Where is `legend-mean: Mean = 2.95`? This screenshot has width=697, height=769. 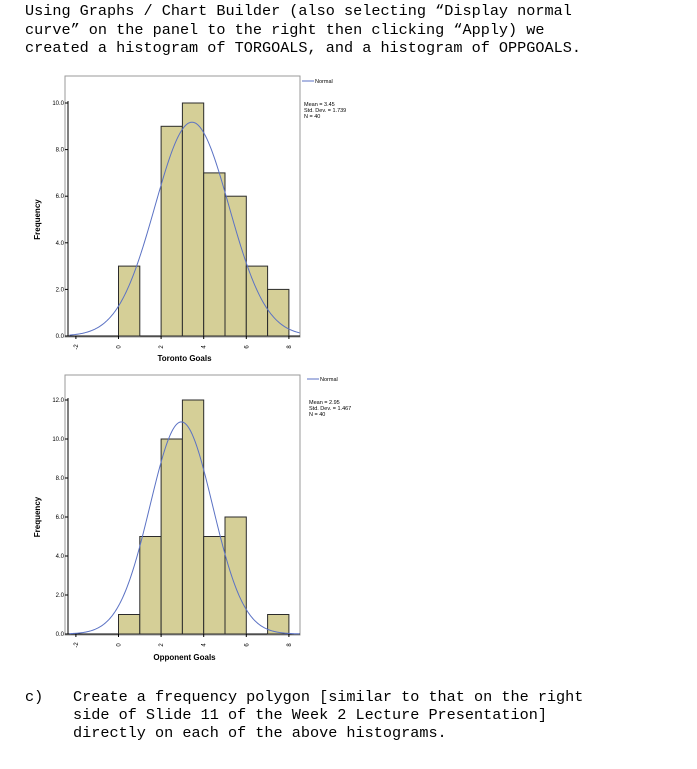
legend-mean: Mean = 2.95 is located at coordinates (324, 403).